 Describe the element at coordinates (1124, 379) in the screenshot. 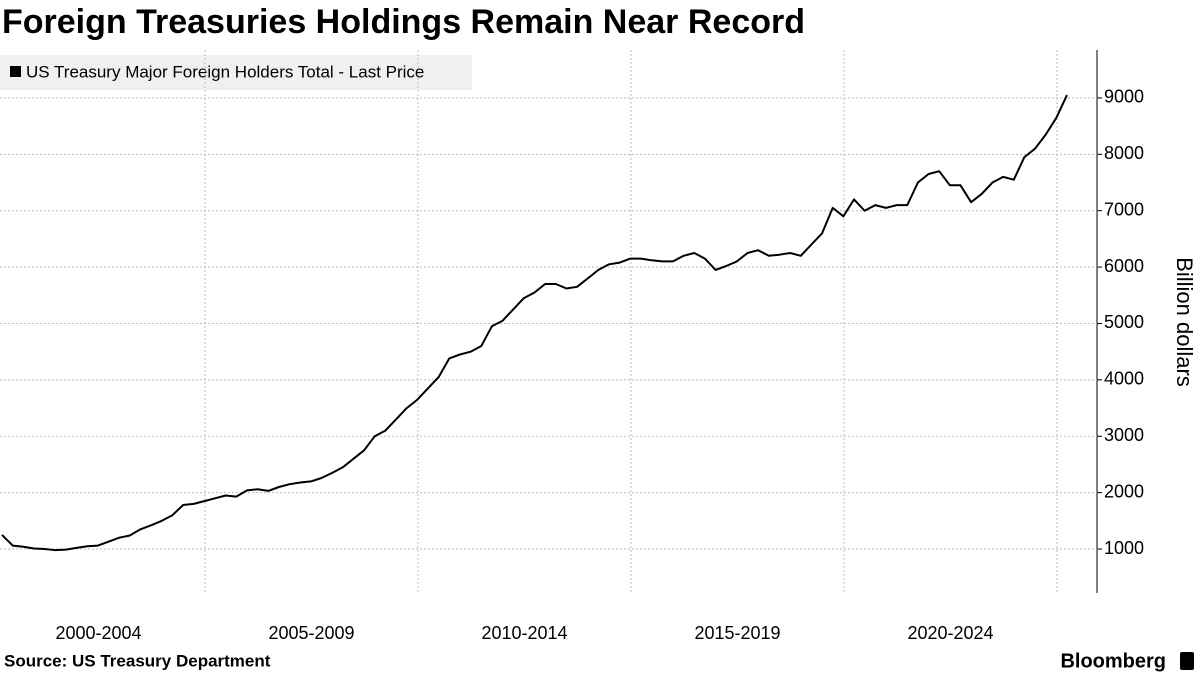

I see `y-tick-label: 4000` at that location.